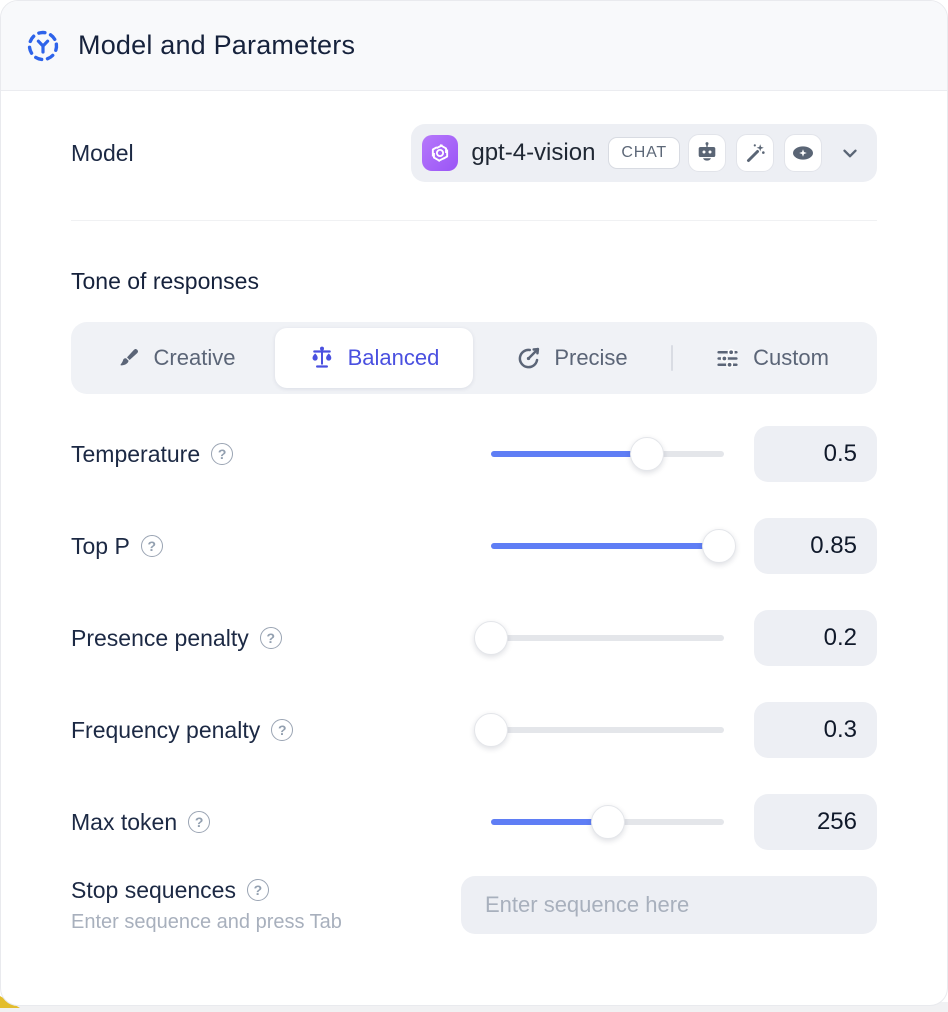  What do you see at coordinates (815, 822) in the screenshot?
I see `max-token-value: 256` at bounding box center [815, 822].